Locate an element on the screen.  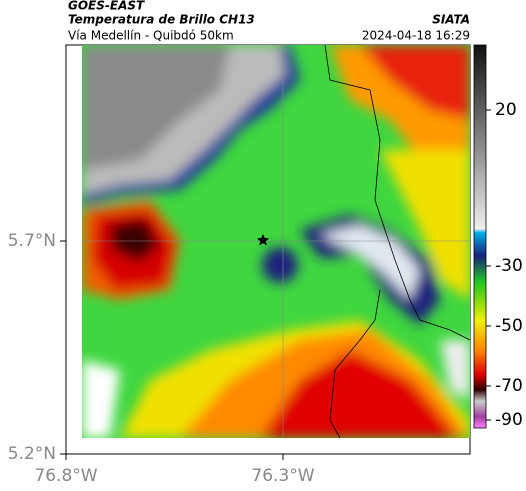
x-tick-label: 76.3°W is located at coordinates (282, 476).